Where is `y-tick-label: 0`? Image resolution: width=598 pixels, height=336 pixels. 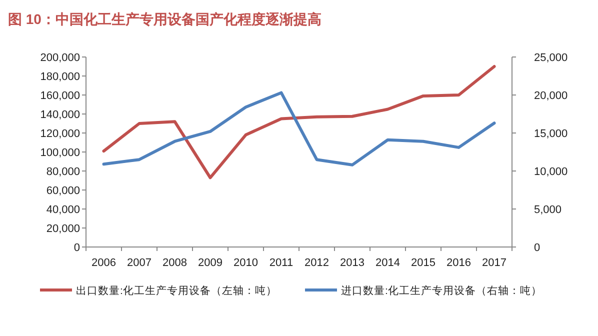
y-tick-label: 0 is located at coordinates (77, 248).